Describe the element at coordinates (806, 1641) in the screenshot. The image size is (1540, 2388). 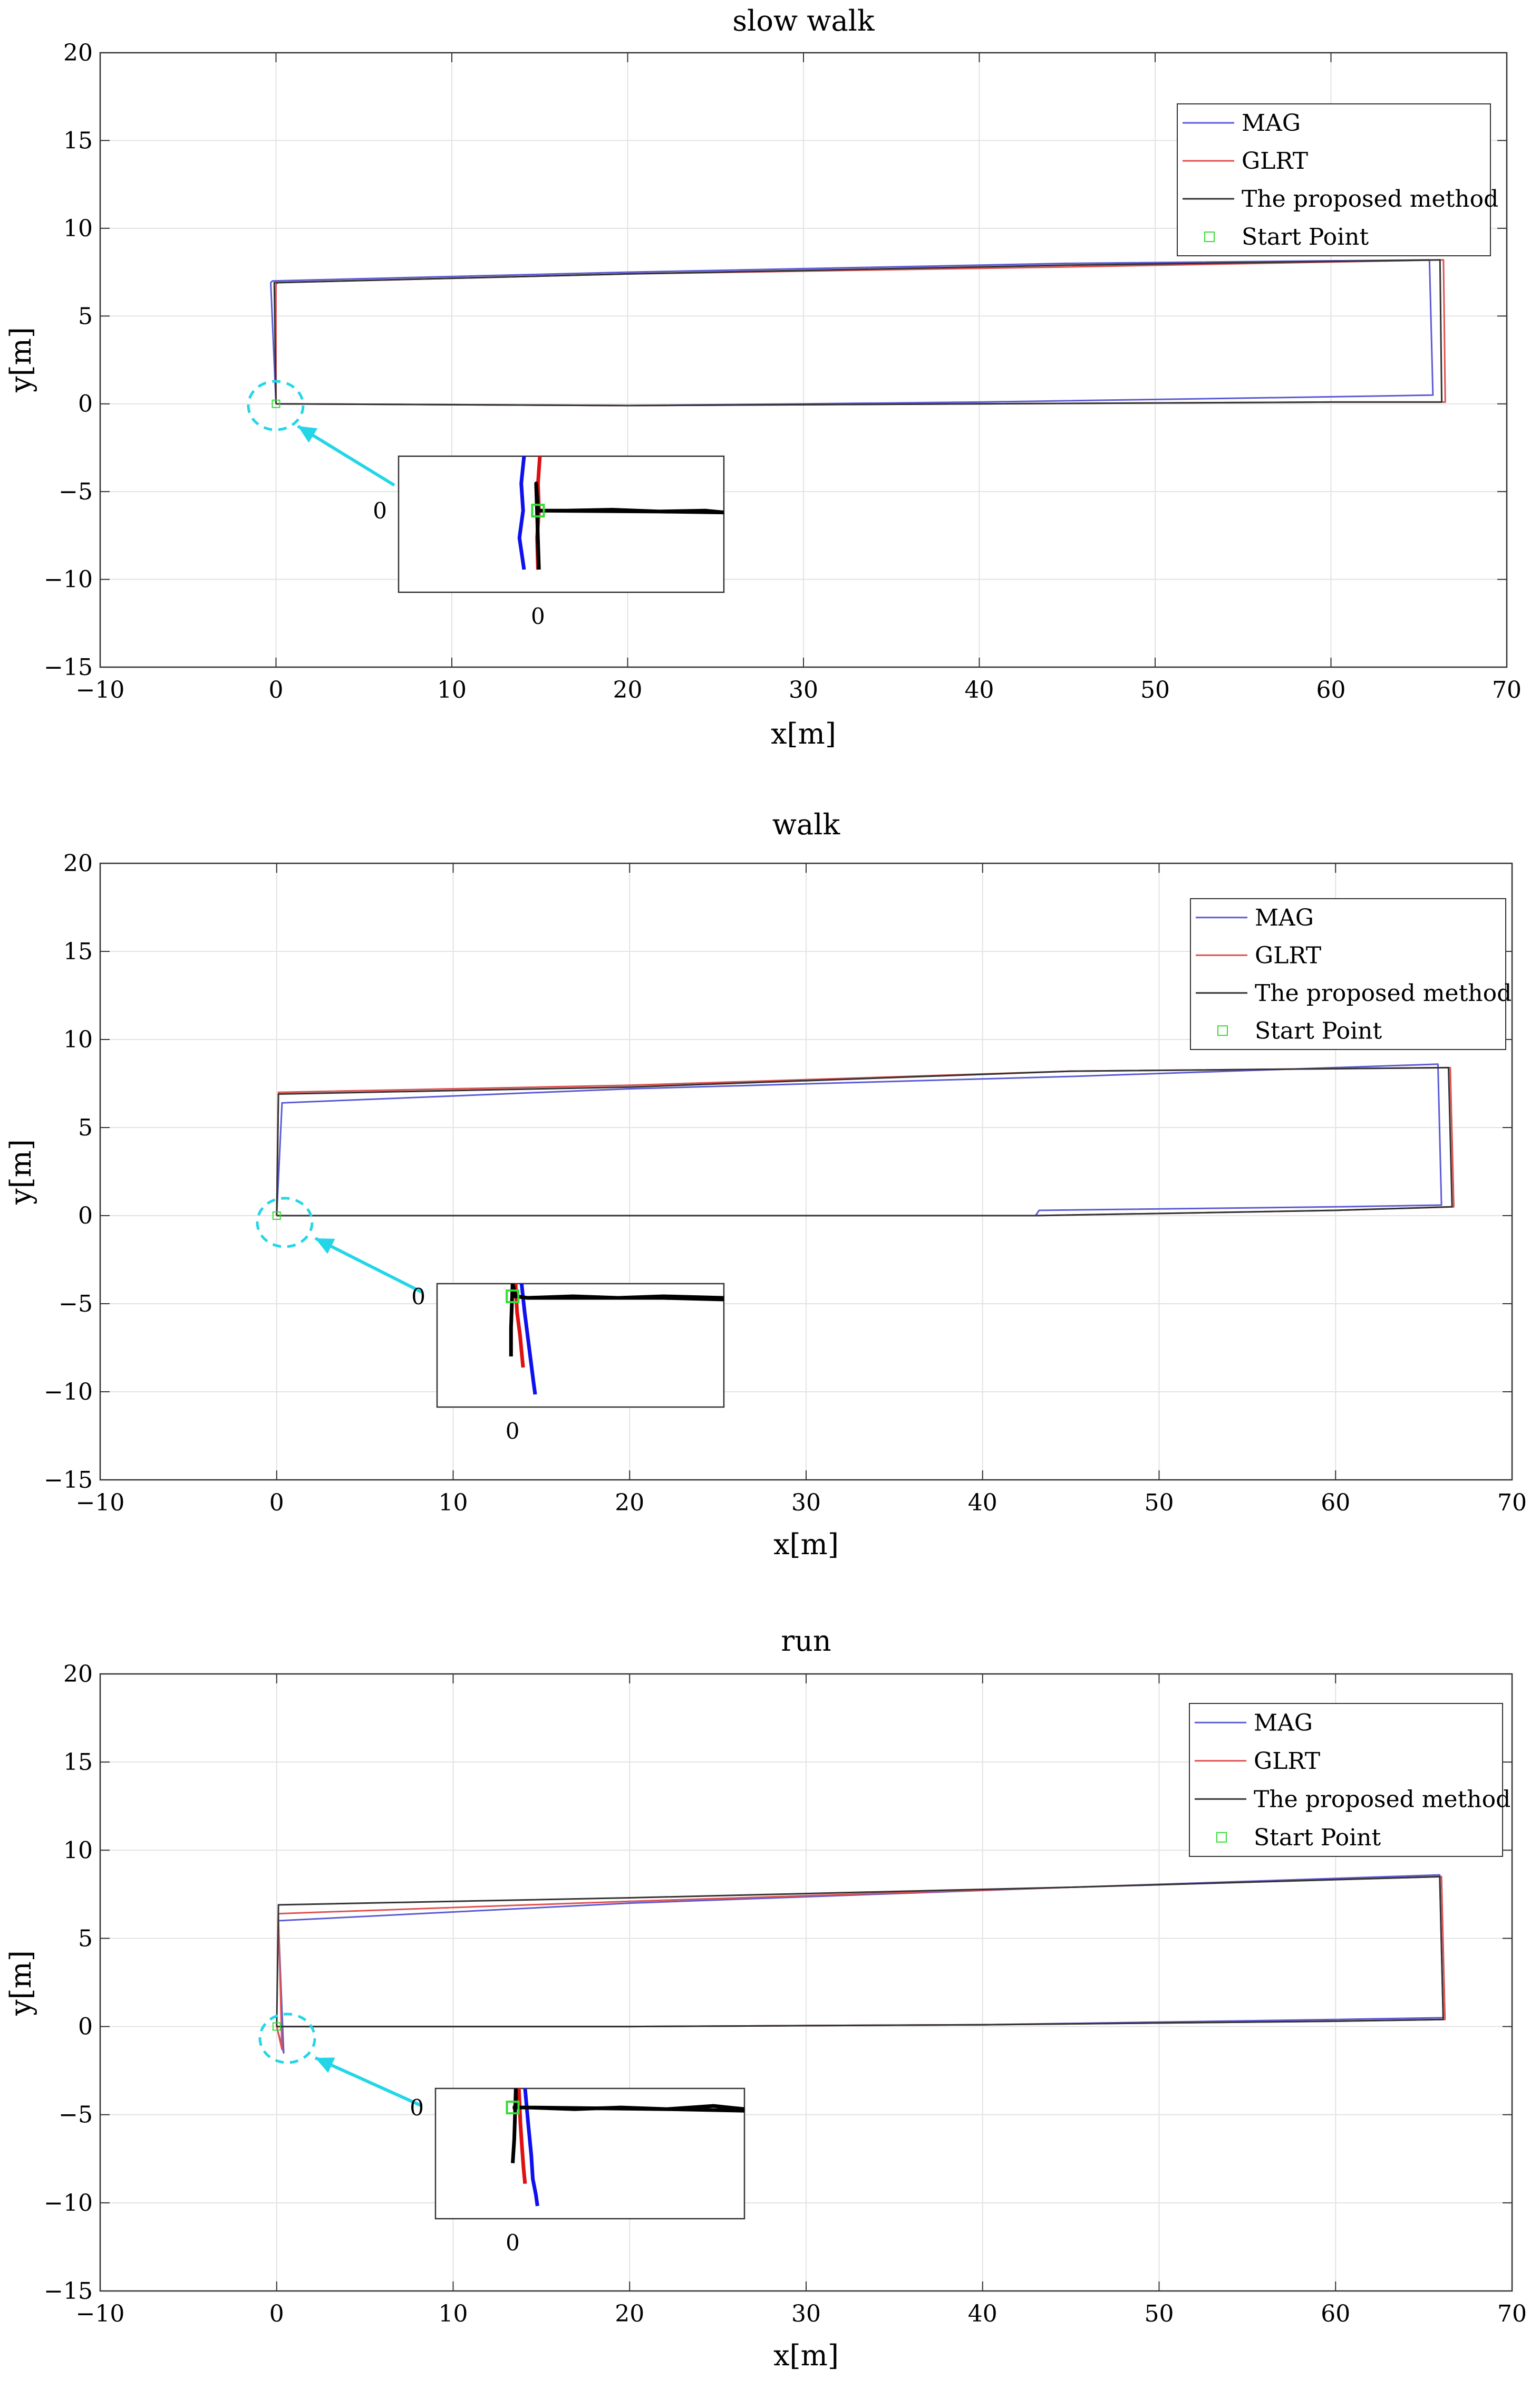
I see `chart-title: run` at that location.